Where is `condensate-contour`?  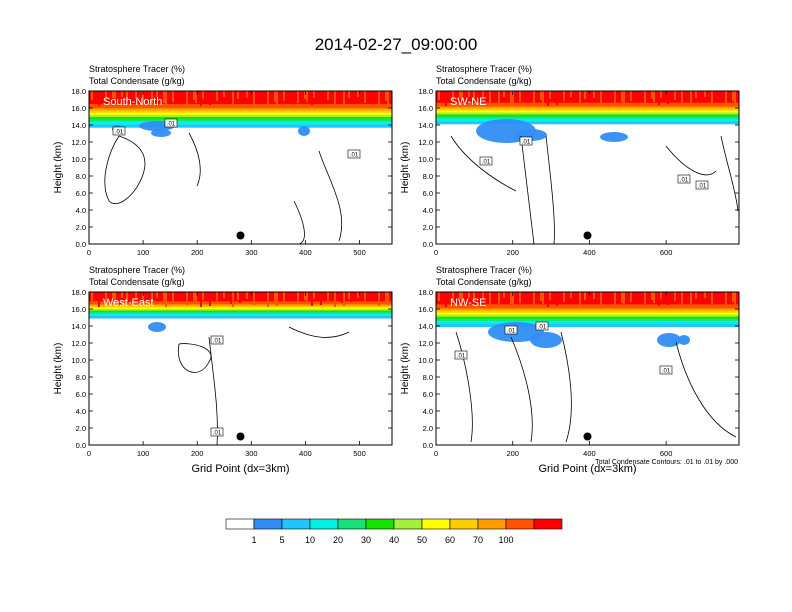 condensate-contour is located at coordinates (594, 189).